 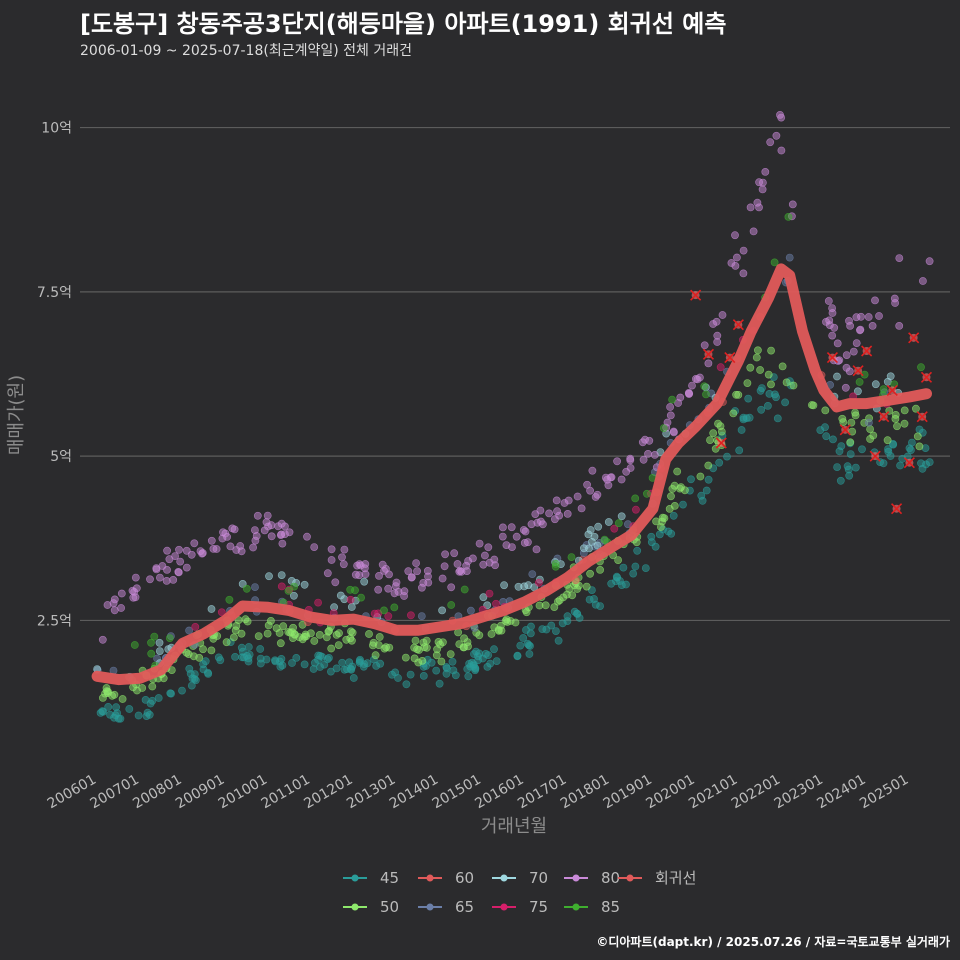 I want to click on svg-text: 70, so click(x=538, y=878).